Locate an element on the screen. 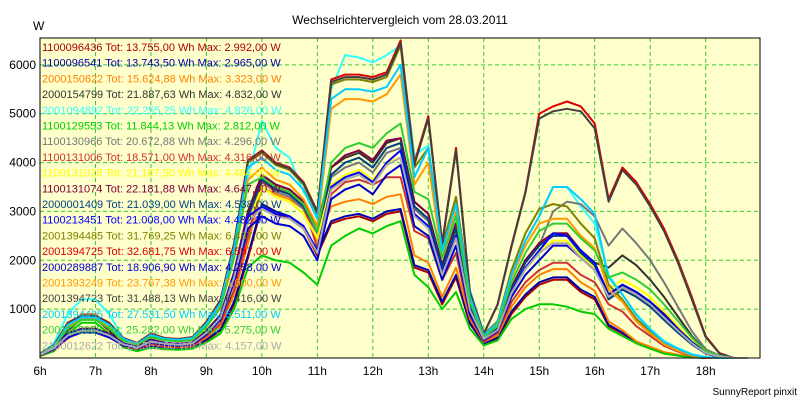 The width and height of the screenshot is (800, 400). x-tick-label: 7h is located at coordinates (95, 371).